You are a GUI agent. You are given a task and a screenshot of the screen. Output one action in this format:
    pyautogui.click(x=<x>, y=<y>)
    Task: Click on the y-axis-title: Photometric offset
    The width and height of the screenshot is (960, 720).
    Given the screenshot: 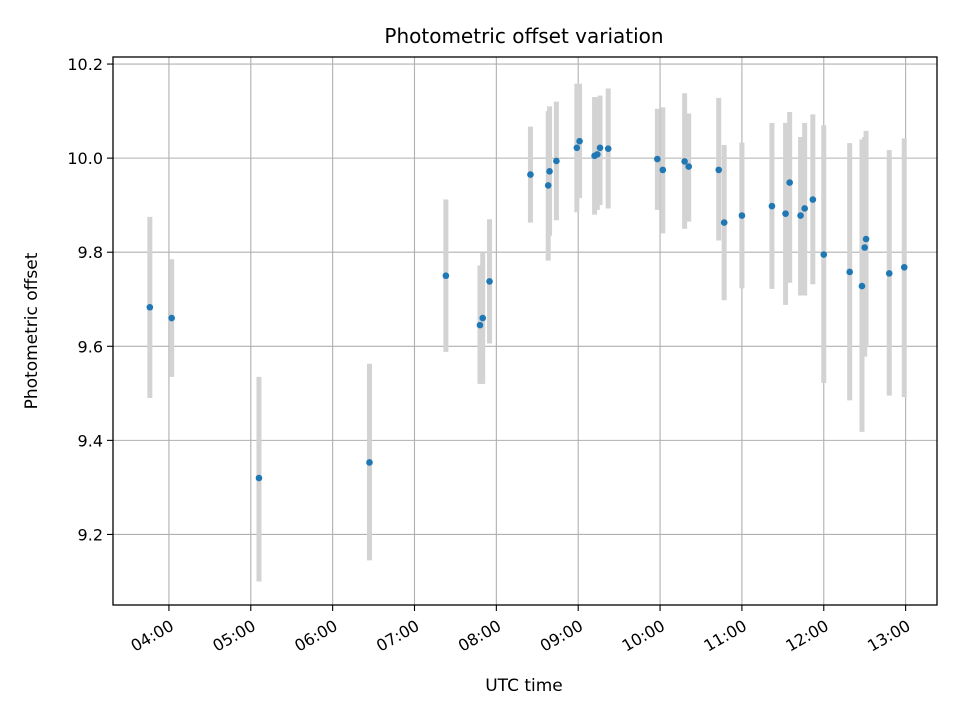 What is the action you would take?
    pyautogui.click(x=32, y=330)
    